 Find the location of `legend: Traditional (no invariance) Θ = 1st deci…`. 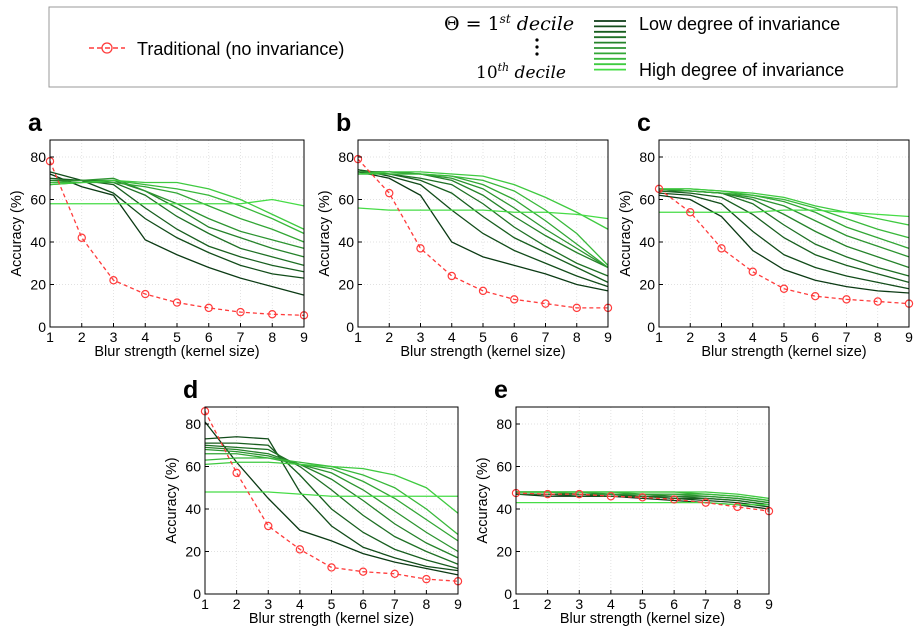

legend: Traditional (no invariance) Θ = 1st deci… is located at coordinates (473, 47).